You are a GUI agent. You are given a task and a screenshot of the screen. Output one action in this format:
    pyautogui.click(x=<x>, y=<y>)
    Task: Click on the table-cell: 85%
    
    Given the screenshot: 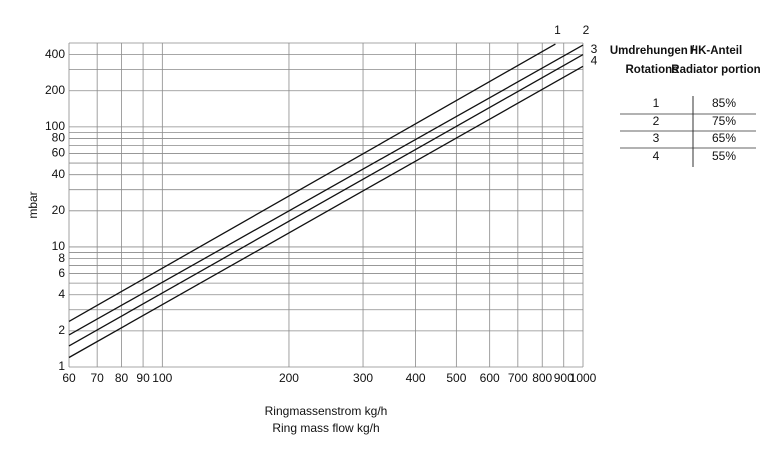 What is the action you would take?
    pyautogui.click(x=724, y=103)
    